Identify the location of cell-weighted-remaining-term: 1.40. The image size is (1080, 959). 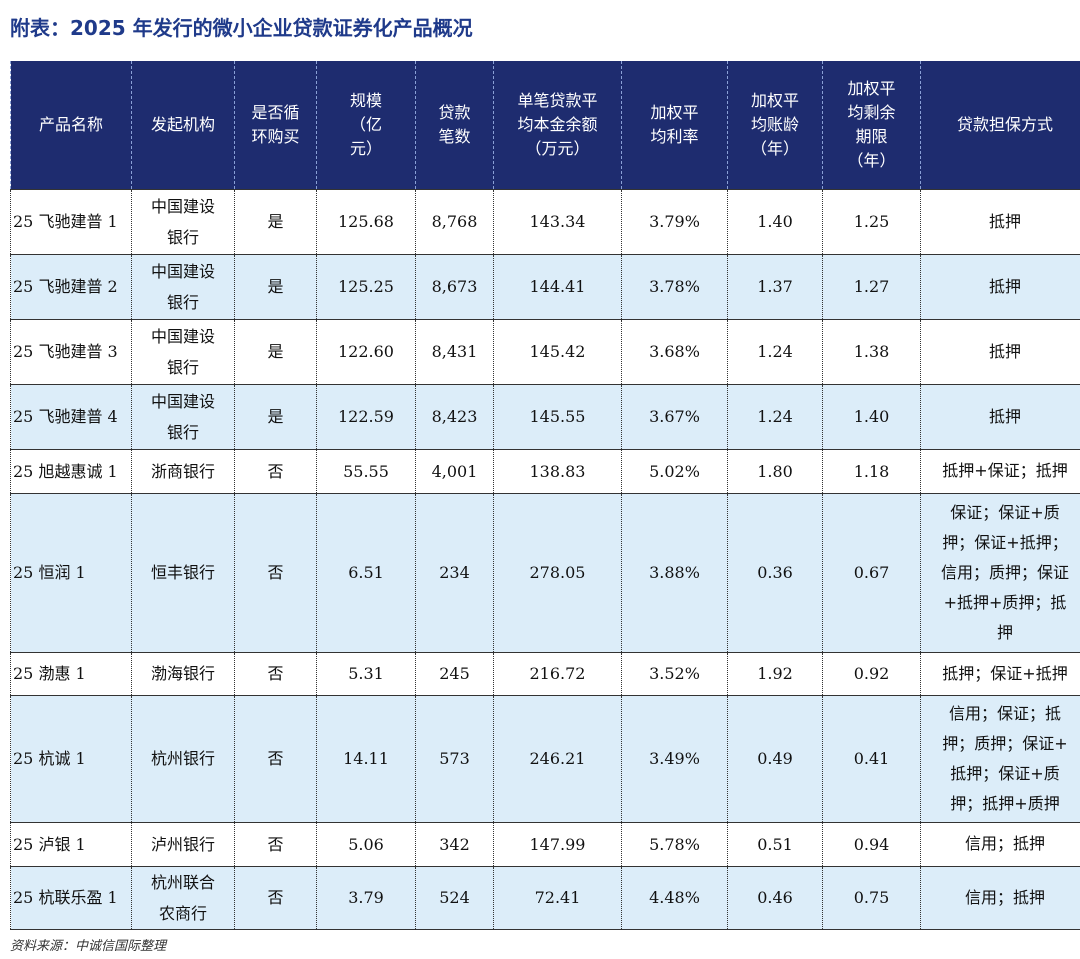
(871, 416).